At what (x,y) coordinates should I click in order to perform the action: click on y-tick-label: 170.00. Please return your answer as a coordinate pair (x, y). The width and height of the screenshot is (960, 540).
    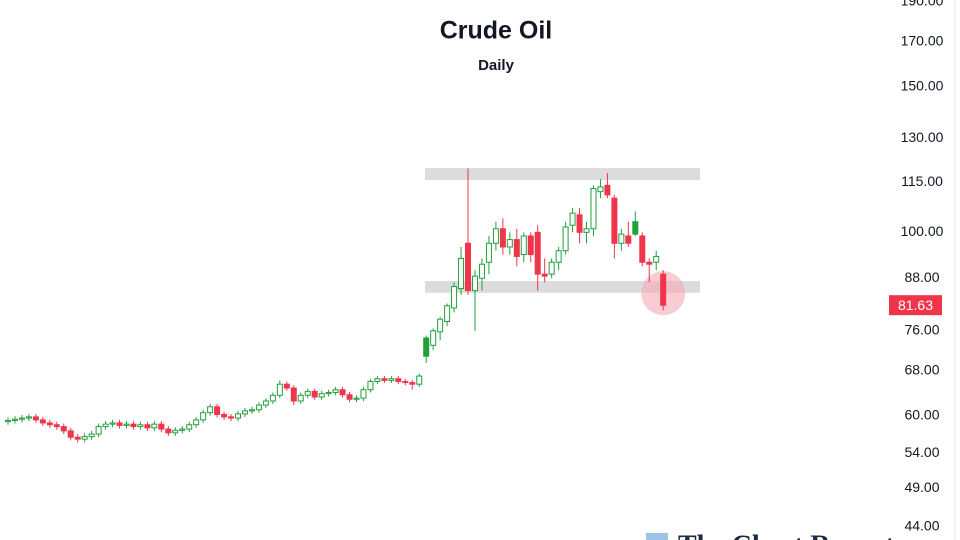
    Looking at the image, I should click on (922, 41).